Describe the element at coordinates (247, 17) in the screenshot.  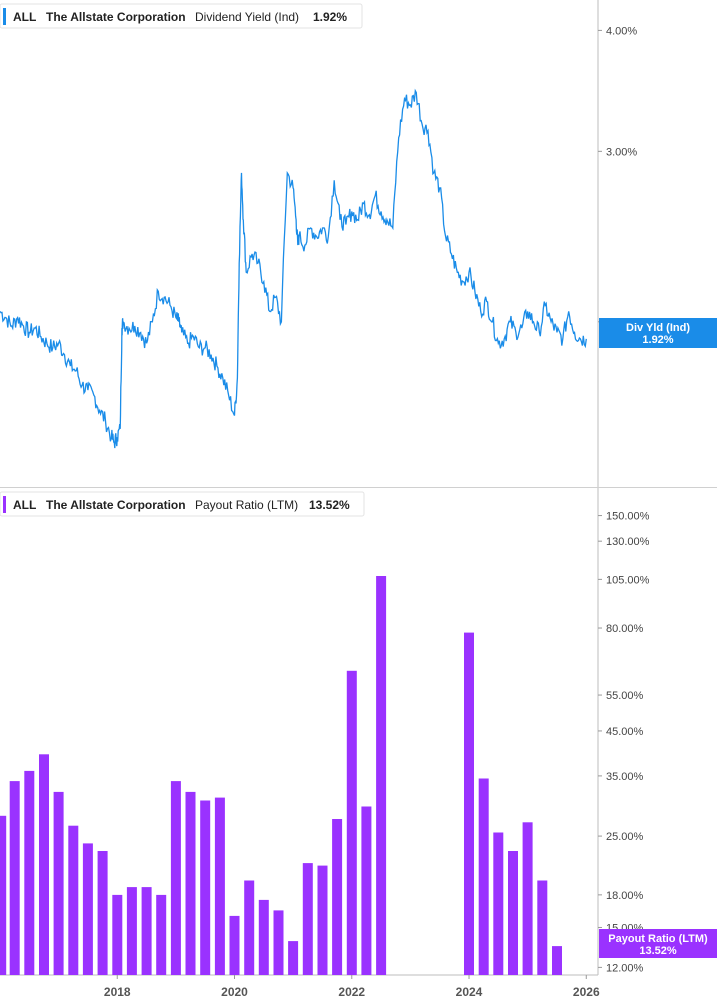
I see `top-legend-metric: Dividend Yield (Ind)` at that location.